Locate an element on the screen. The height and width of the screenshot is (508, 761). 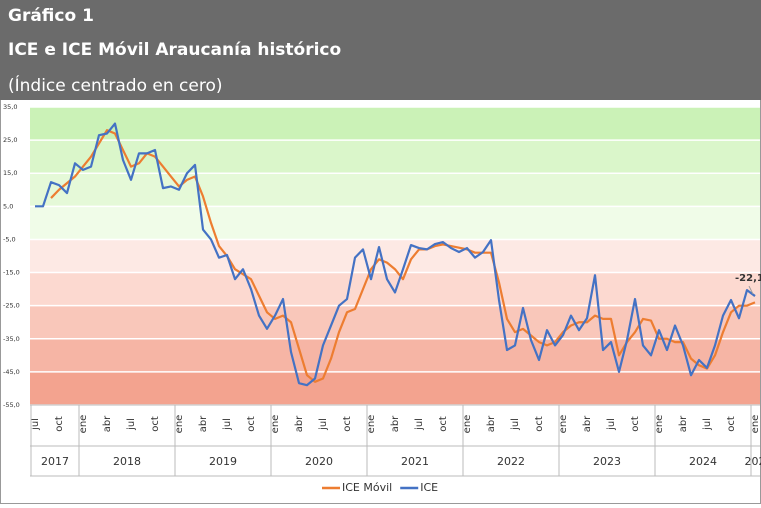
y-tick-label: 35,0 is located at coordinates (10, 107).